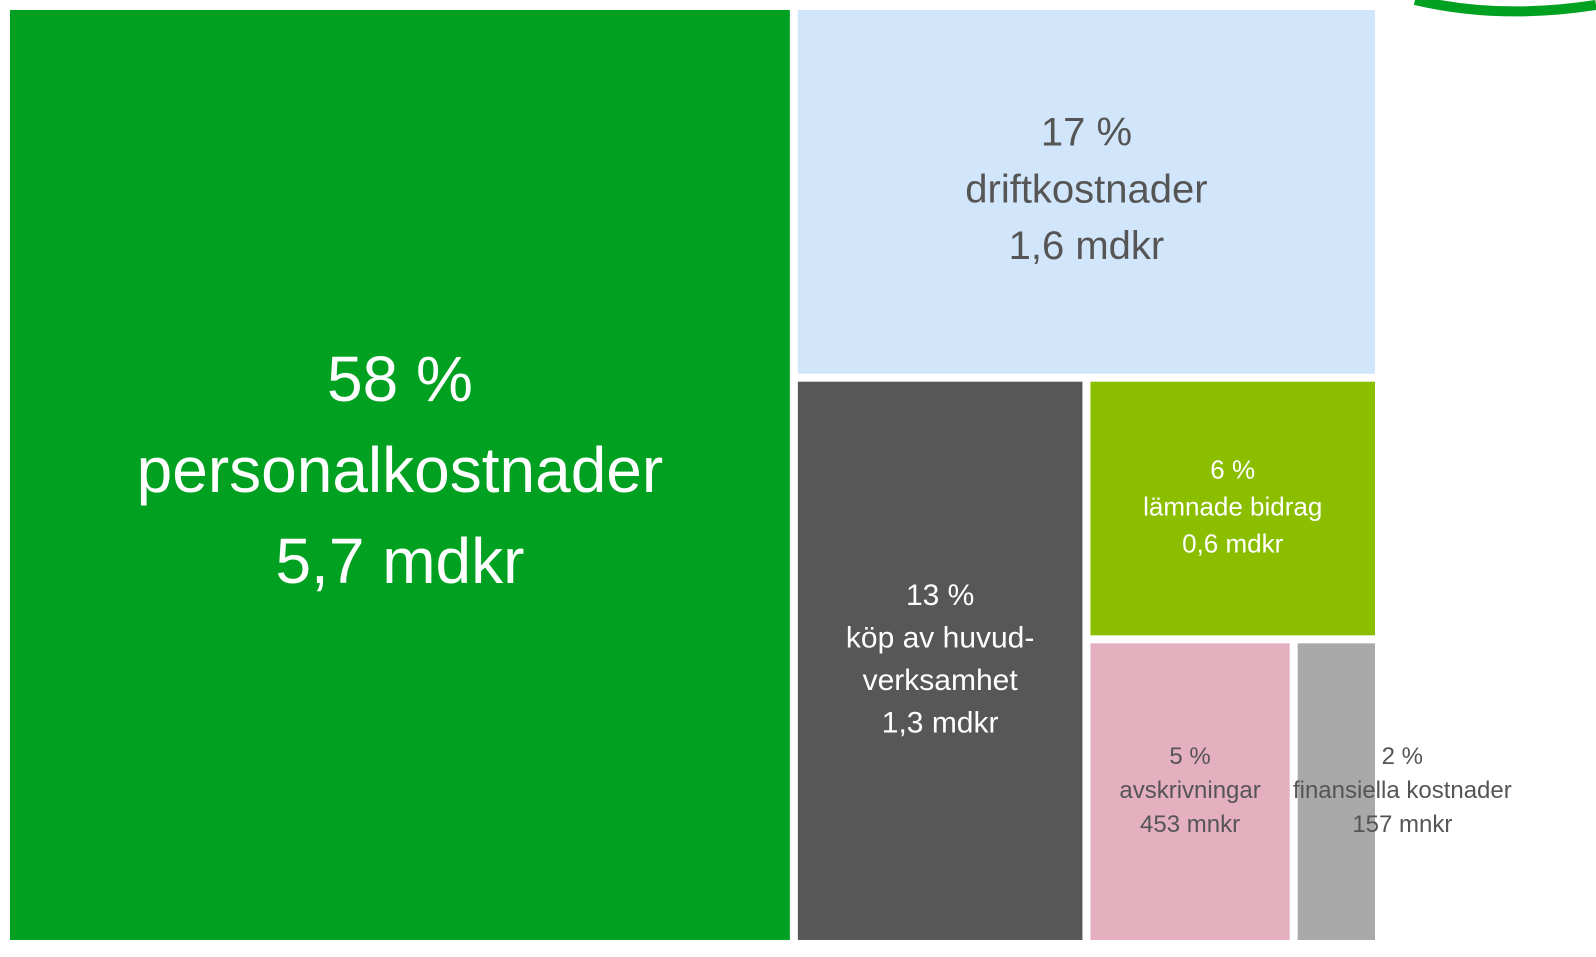  What do you see at coordinates (1232, 469) in the screenshot?
I see `value-label: 6 %` at bounding box center [1232, 469].